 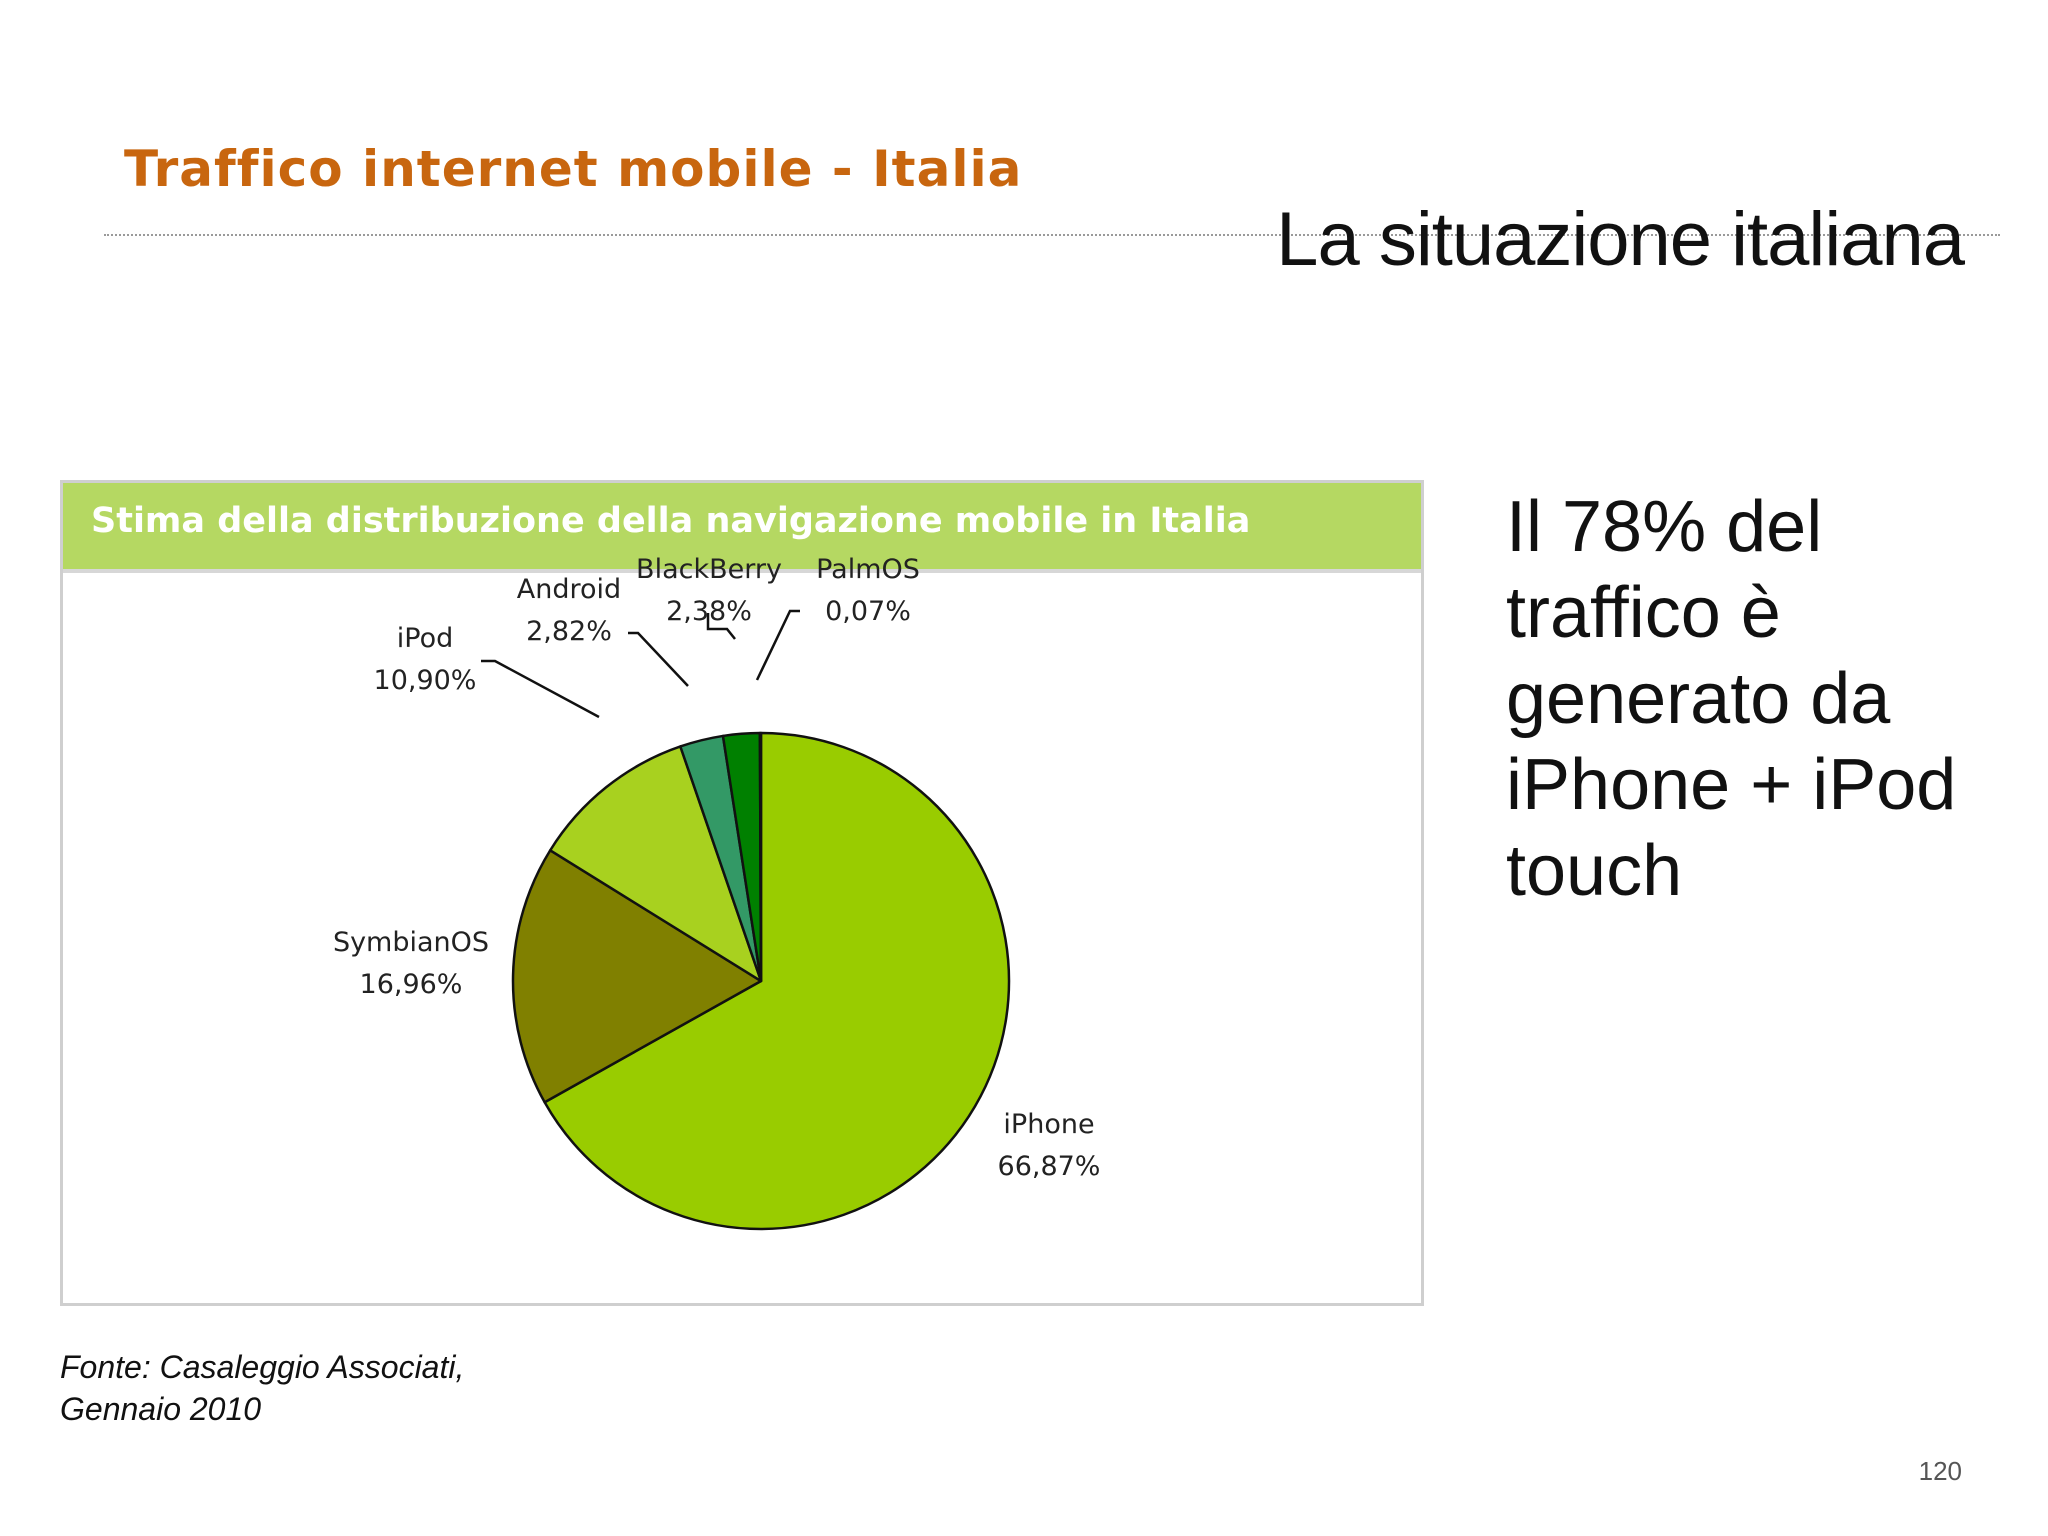 What do you see at coordinates (868, 569) in the screenshot?
I see `slice-name-palmos: PalmOS` at bounding box center [868, 569].